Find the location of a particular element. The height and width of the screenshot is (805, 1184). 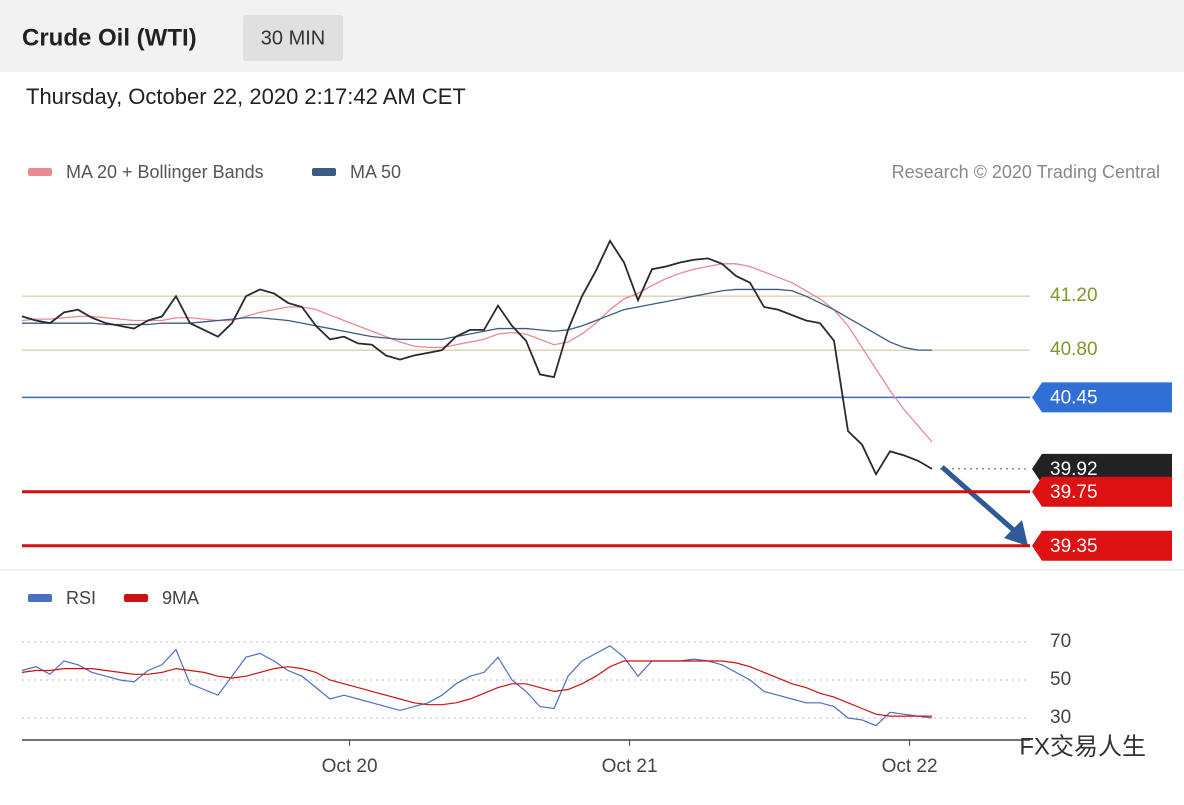

legend-label: MA 50 is located at coordinates (375, 172).